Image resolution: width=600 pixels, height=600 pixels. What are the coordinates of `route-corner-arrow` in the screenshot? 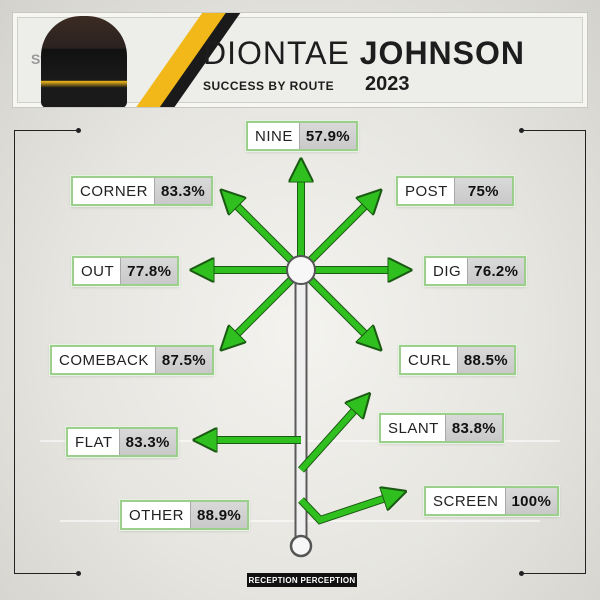 It's located at (266, 235).